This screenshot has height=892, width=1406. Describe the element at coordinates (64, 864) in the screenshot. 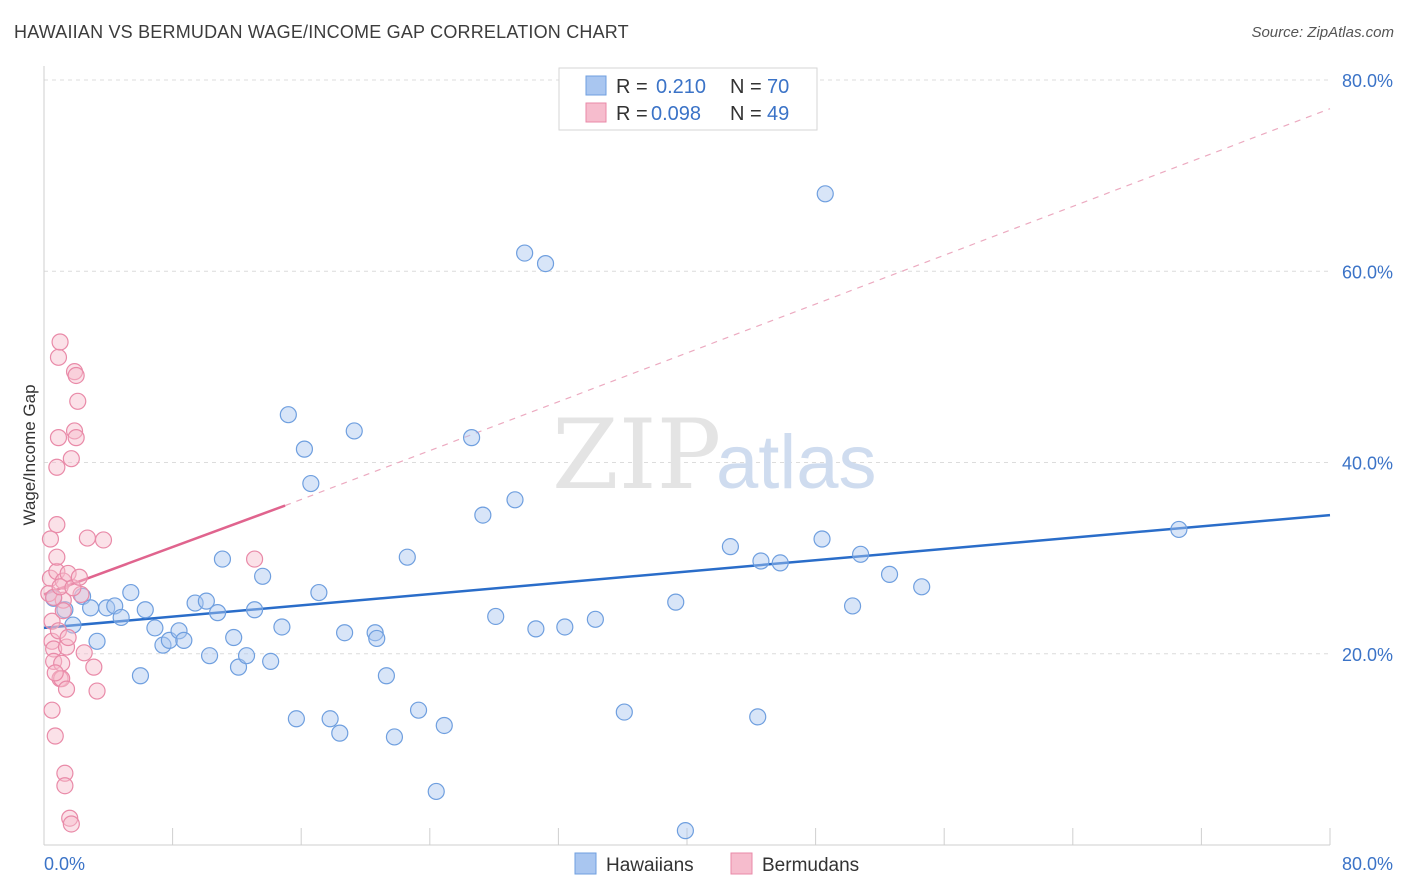

I see `x-tick-label: 0.0%` at that location.